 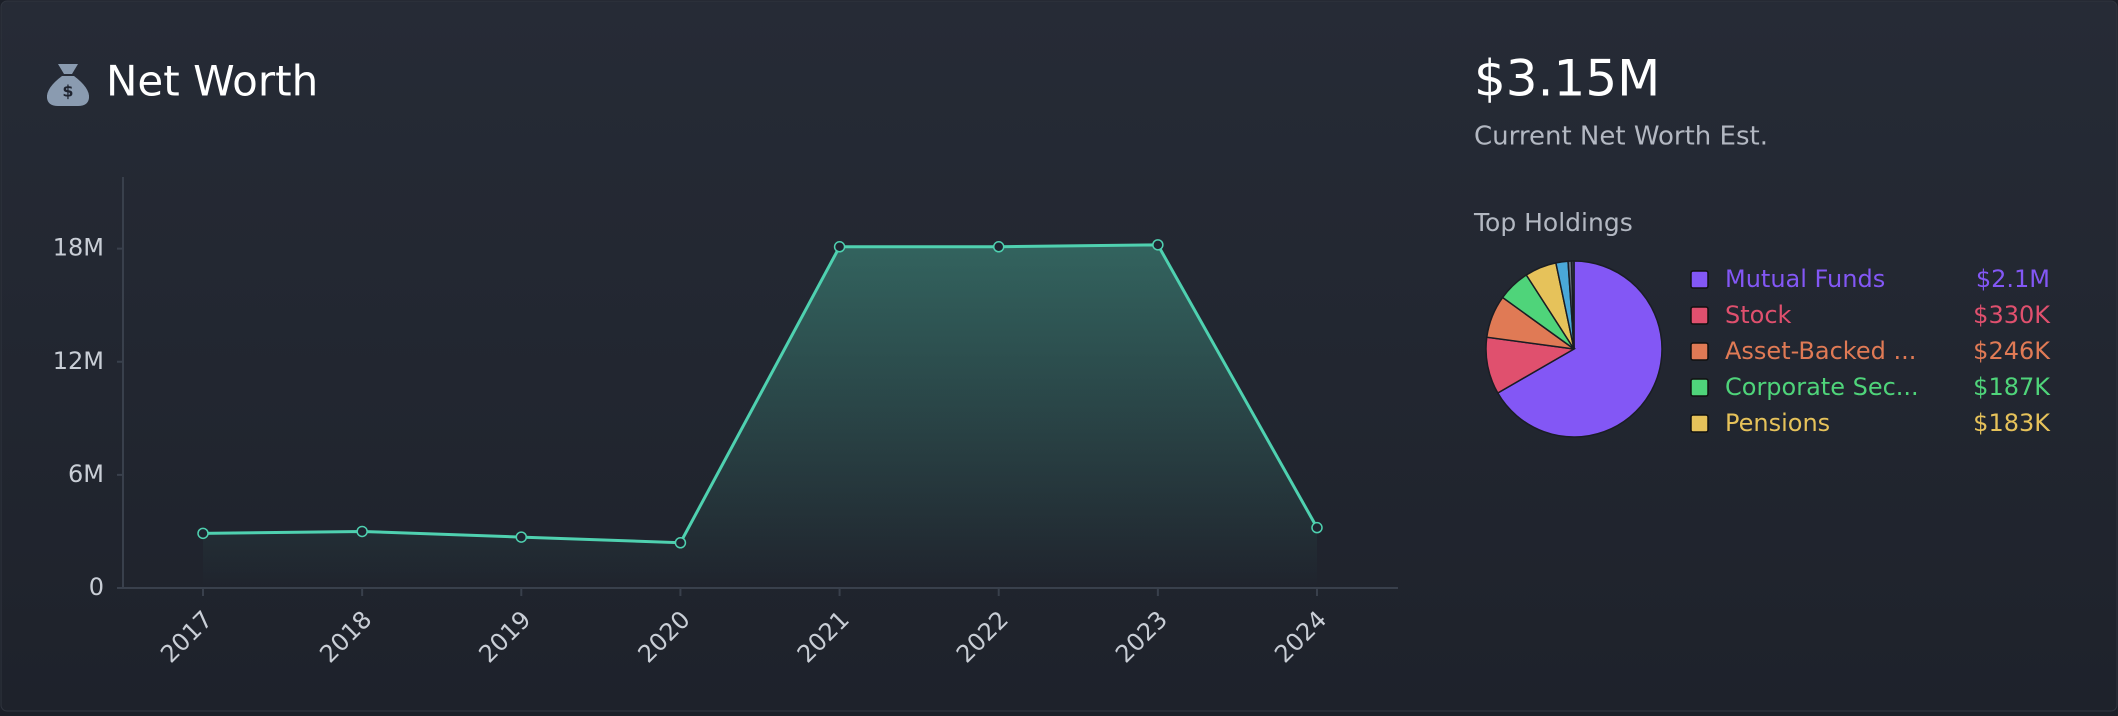 I want to click on legend-value: $183K, so click(x=2012, y=423).